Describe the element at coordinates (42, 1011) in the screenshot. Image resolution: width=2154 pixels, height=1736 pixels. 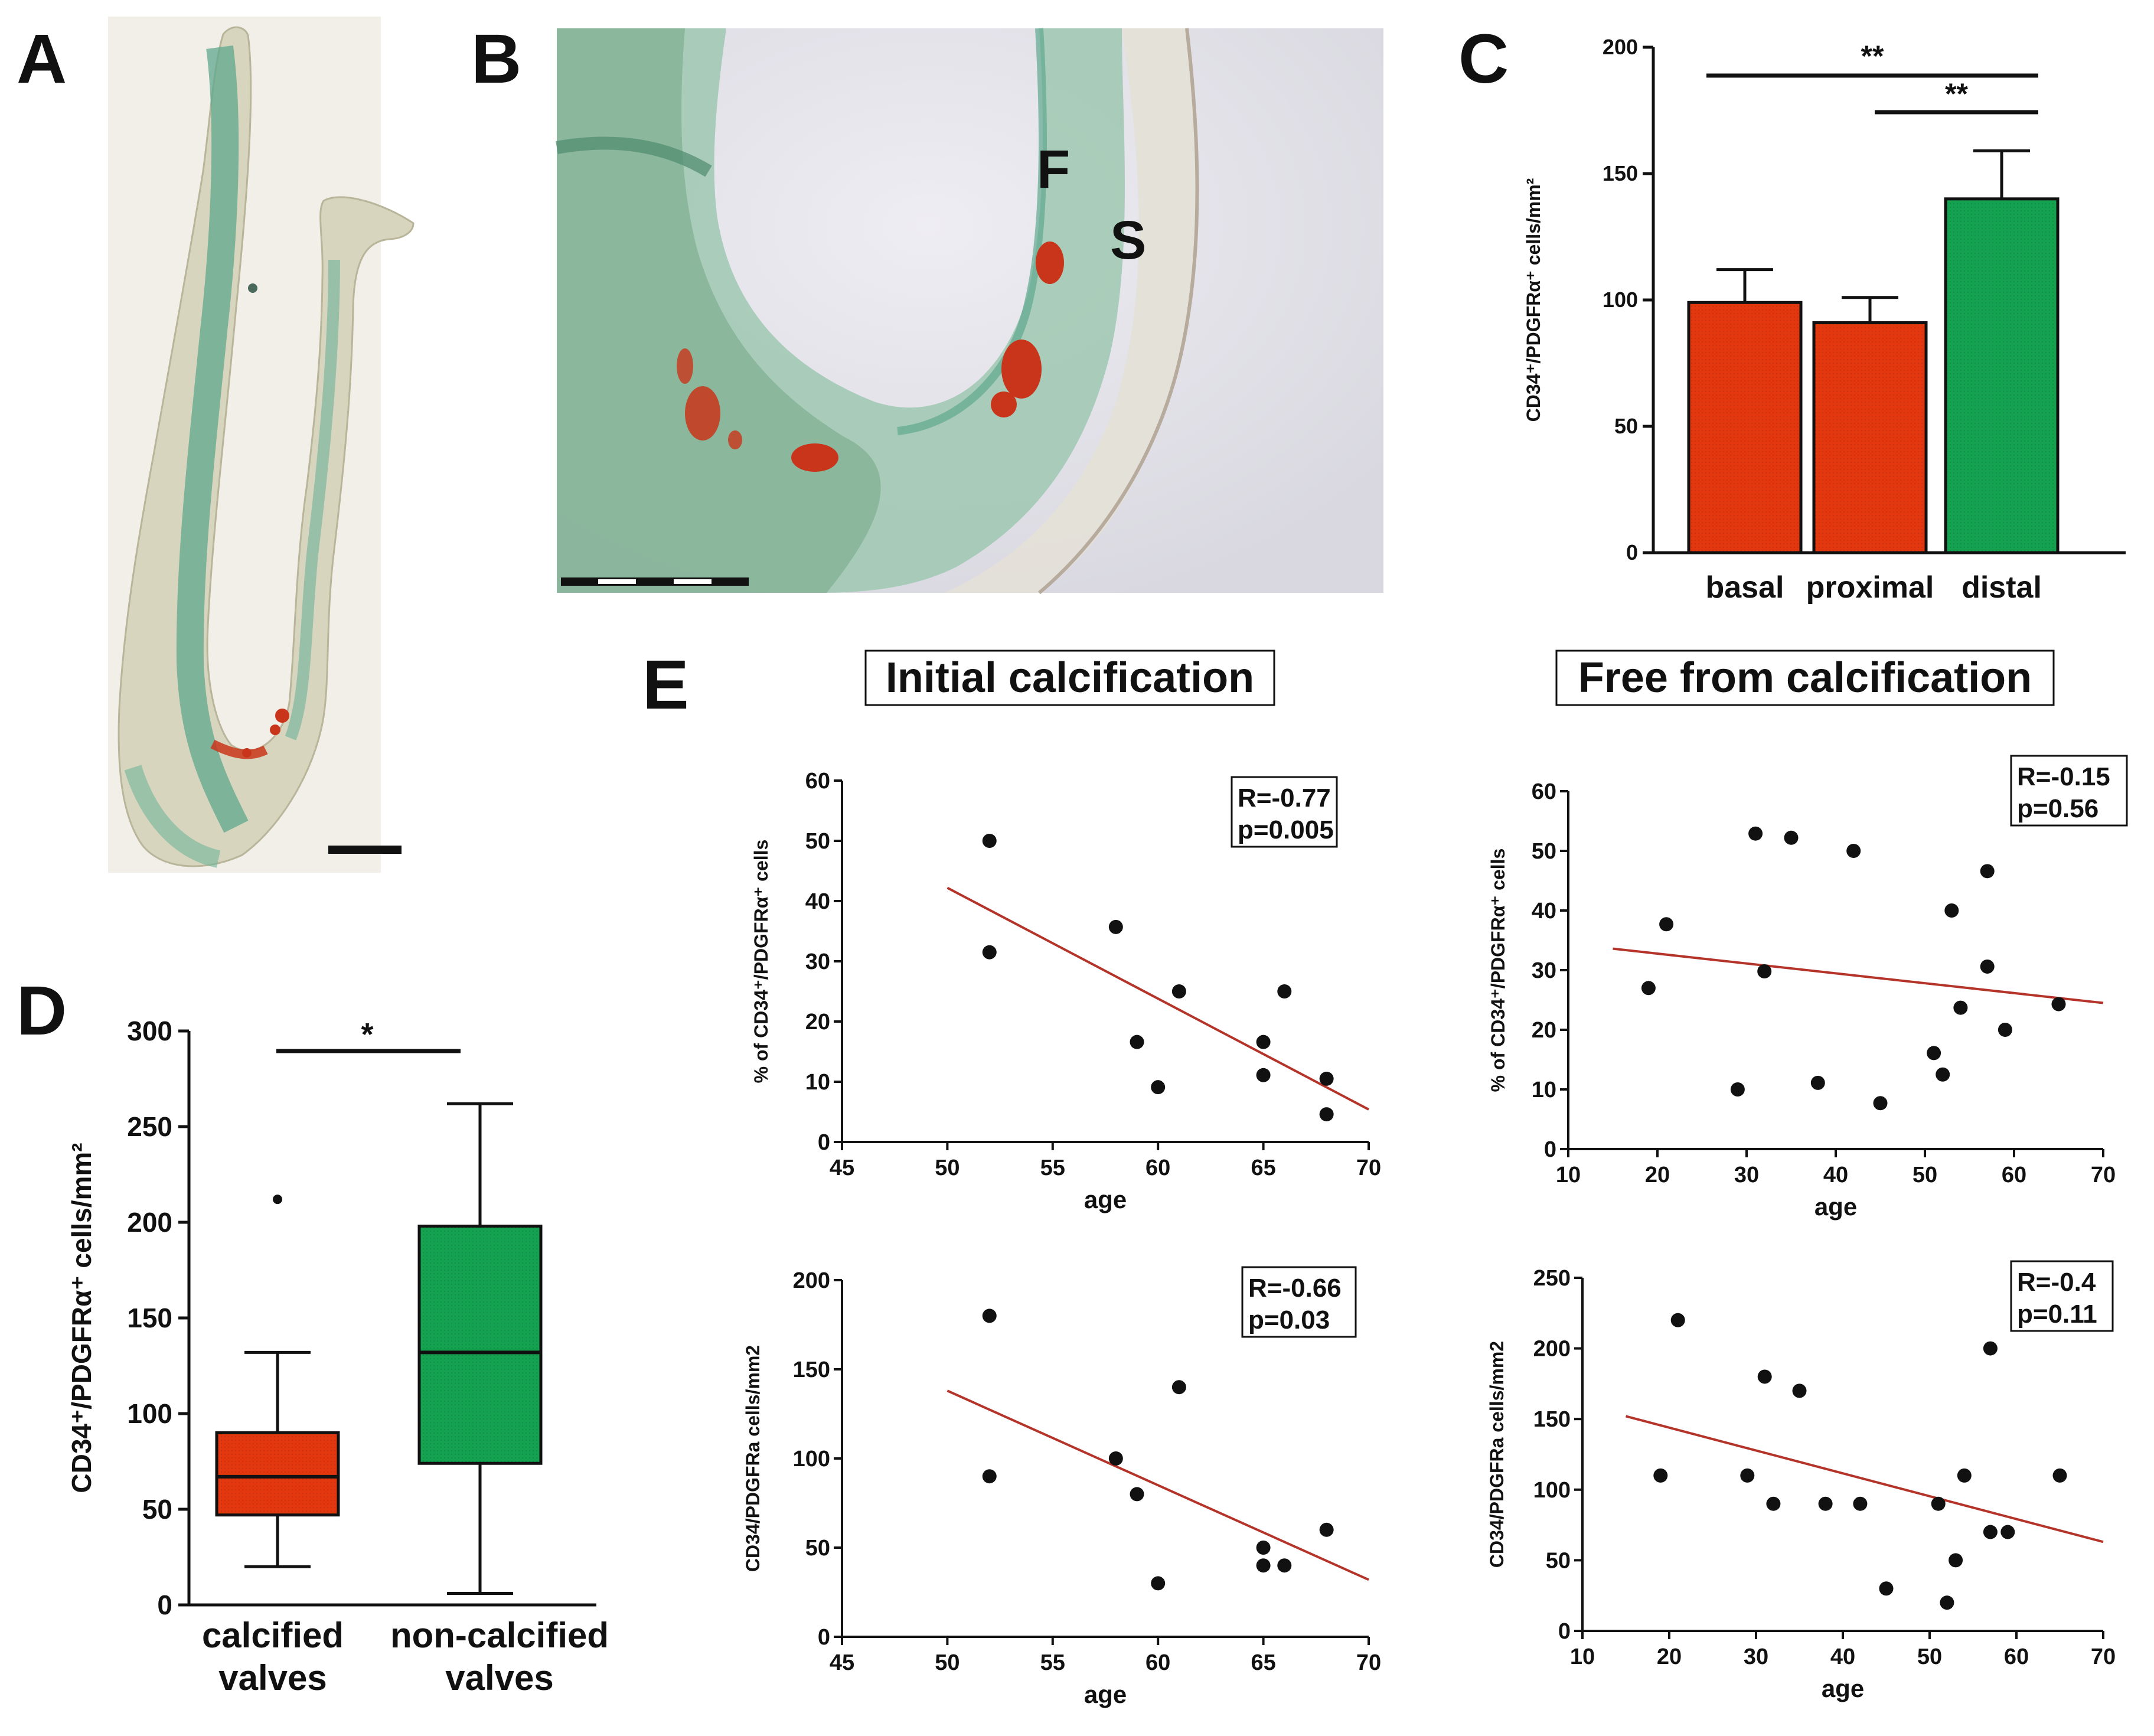
I see `panel-letter-d: D` at that location.